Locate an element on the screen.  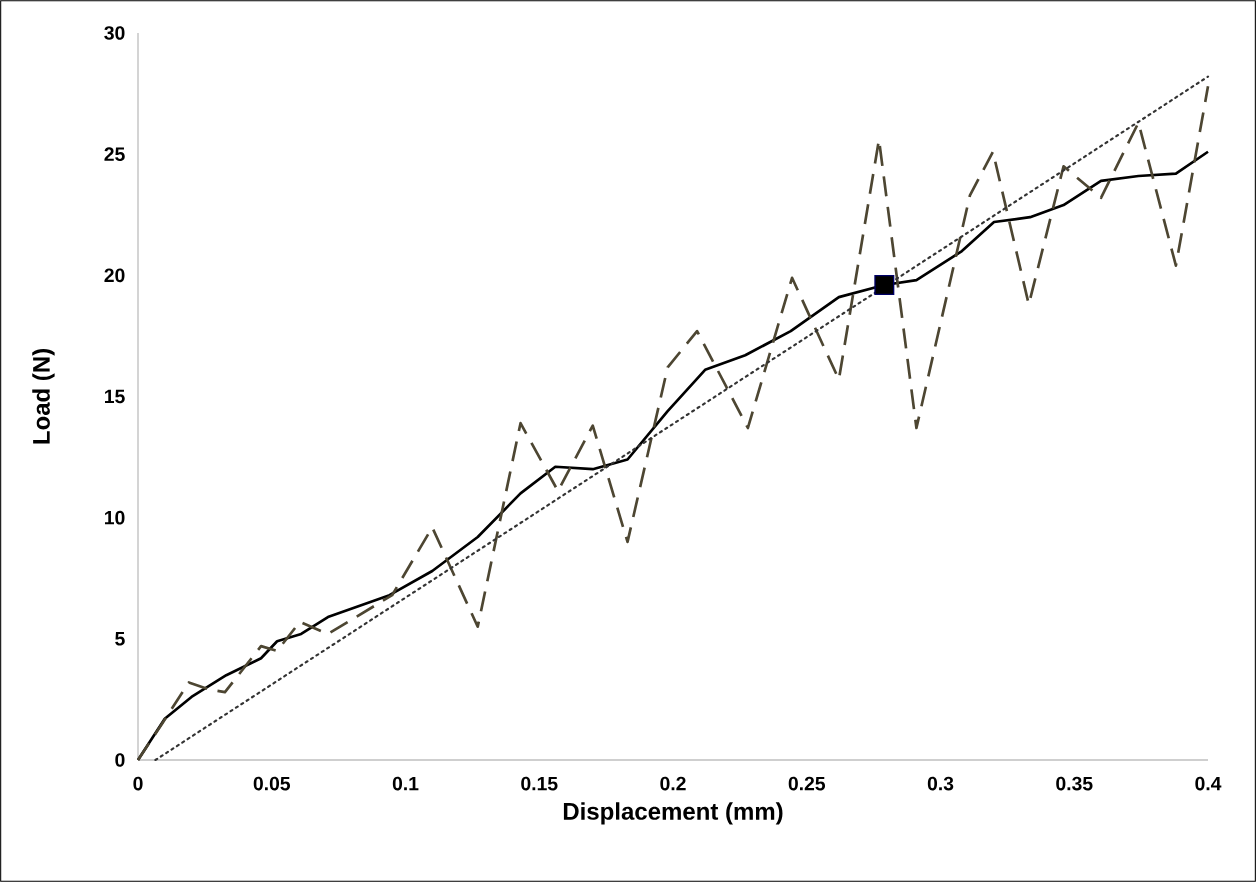
y-tick-label: 30 is located at coordinates (114, 33).